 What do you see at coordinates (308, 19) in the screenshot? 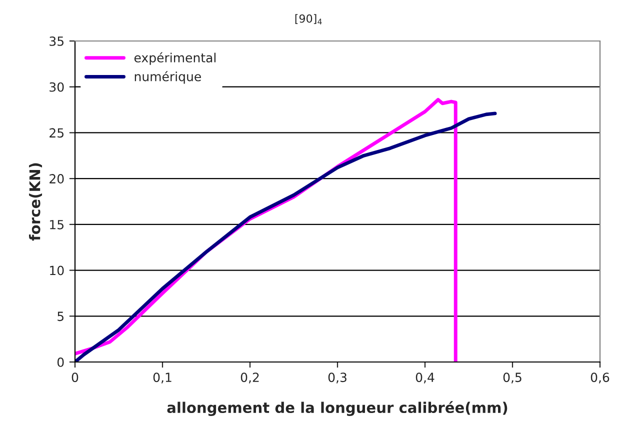
I see `chart-title: [90]$_{4}$` at bounding box center [308, 19].